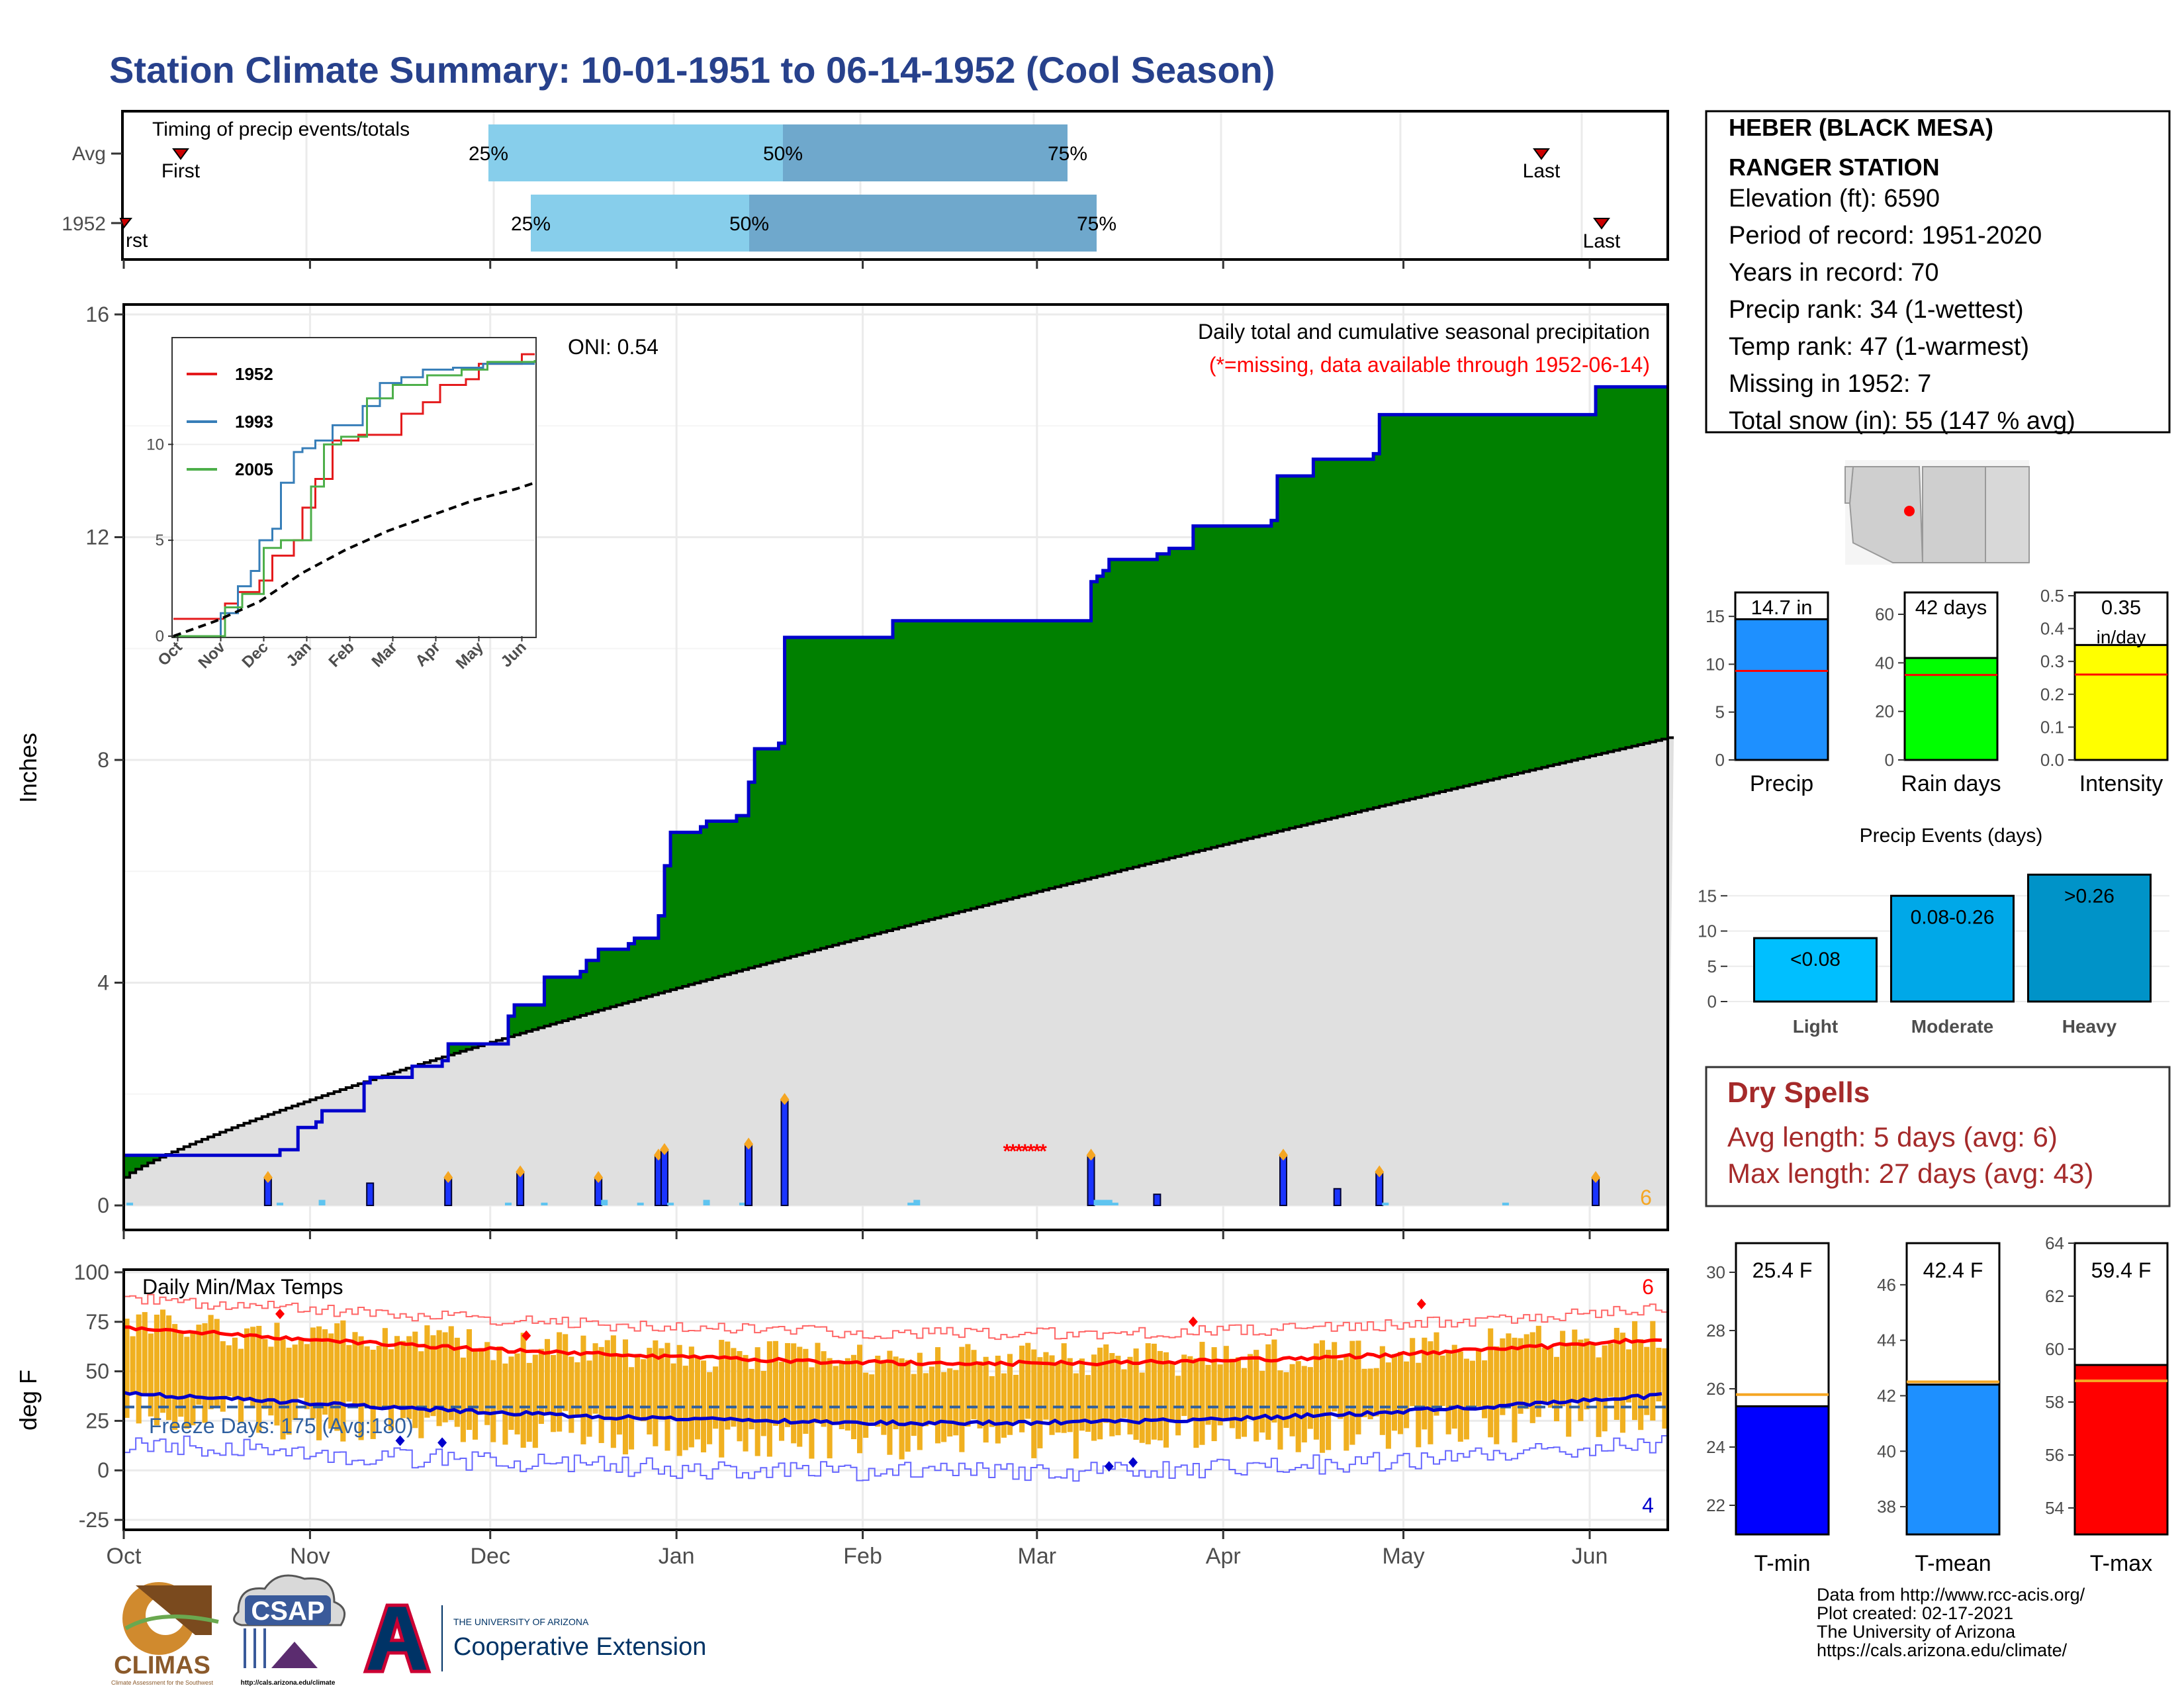  I want to click on mini-bar-value-label: 14.7 in, so click(1781, 607).